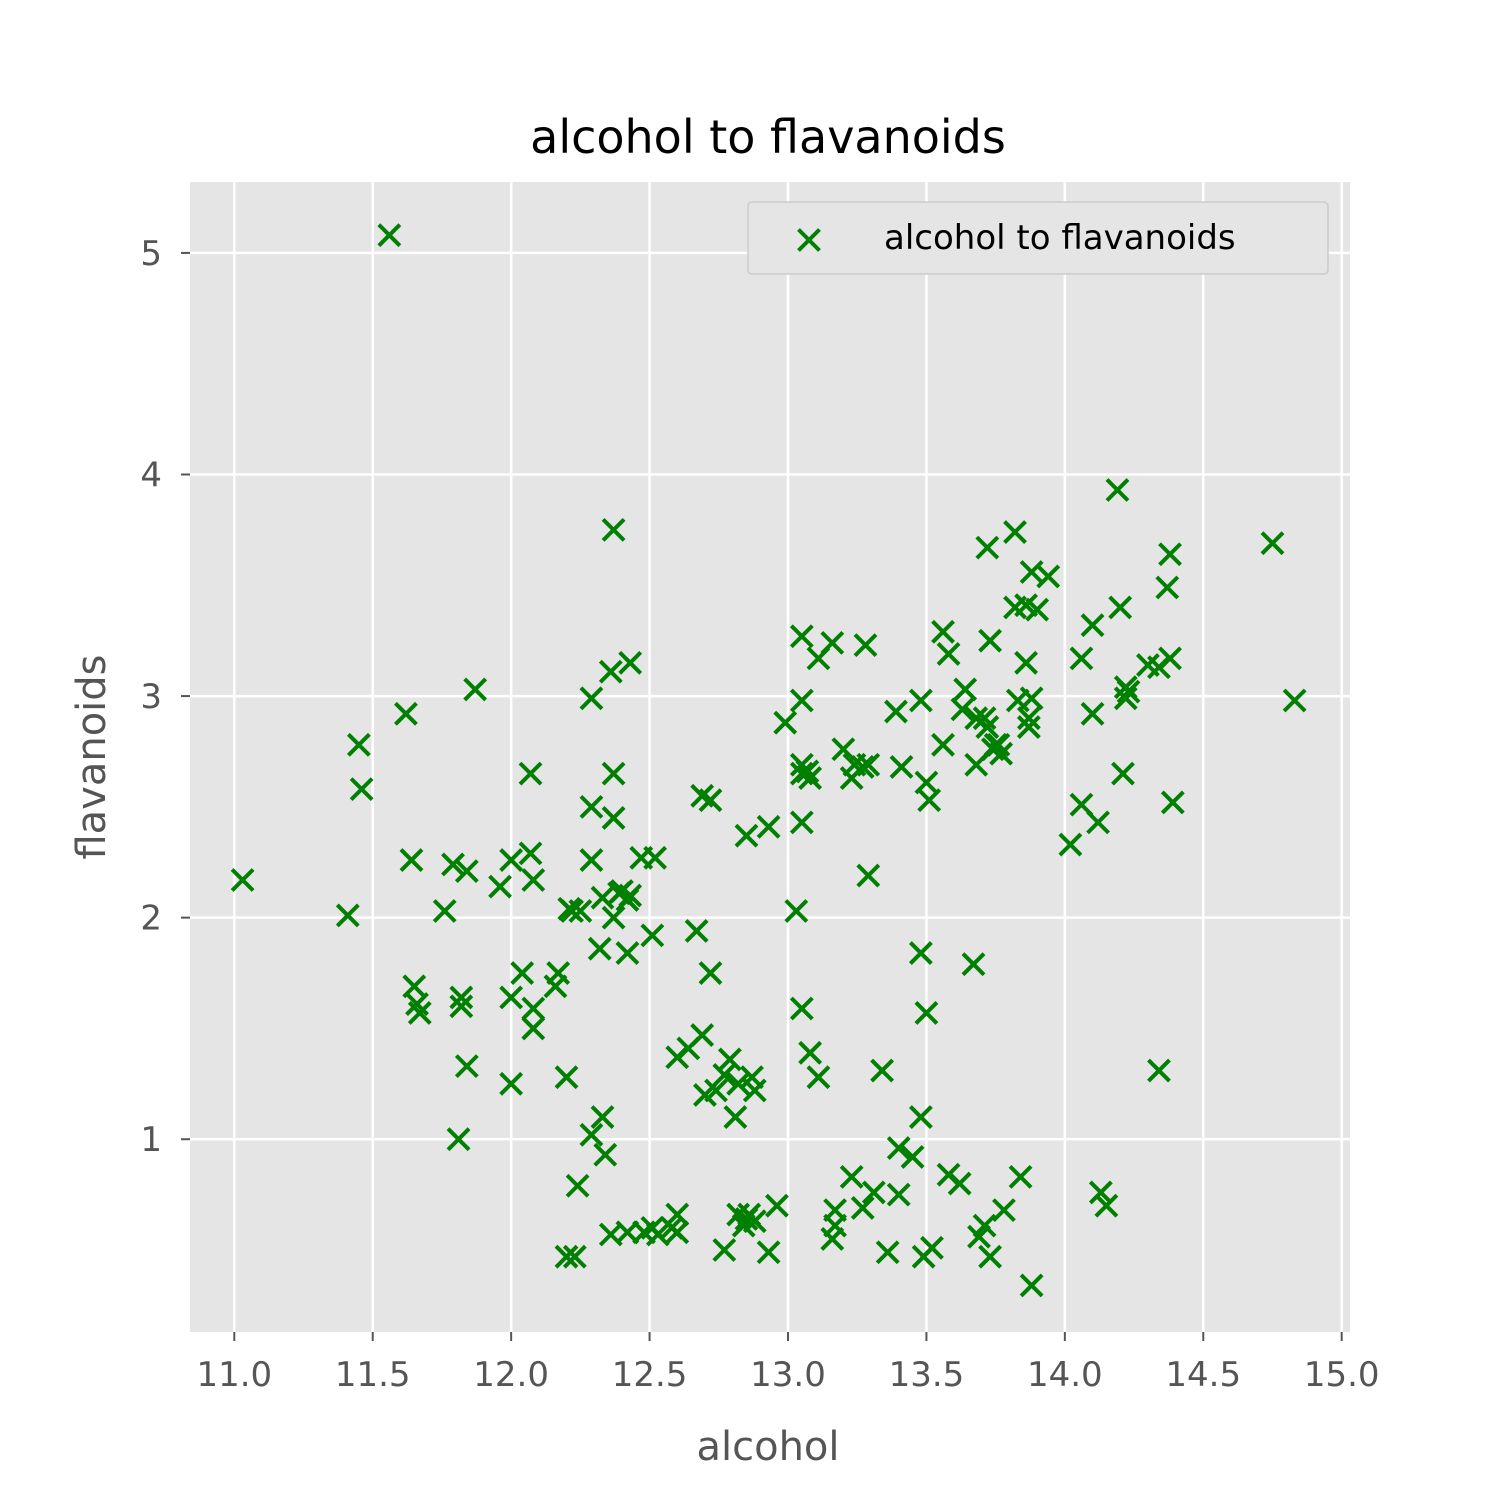  Describe the element at coordinates (151, 919) in the screenshot. I see `y-tick-label: 2` at that location.